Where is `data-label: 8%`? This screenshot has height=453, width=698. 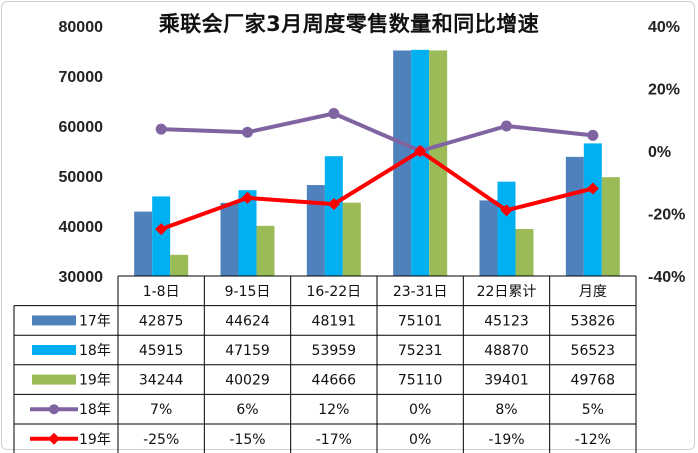 data-label: 8% is located at coordinates (506, 410).